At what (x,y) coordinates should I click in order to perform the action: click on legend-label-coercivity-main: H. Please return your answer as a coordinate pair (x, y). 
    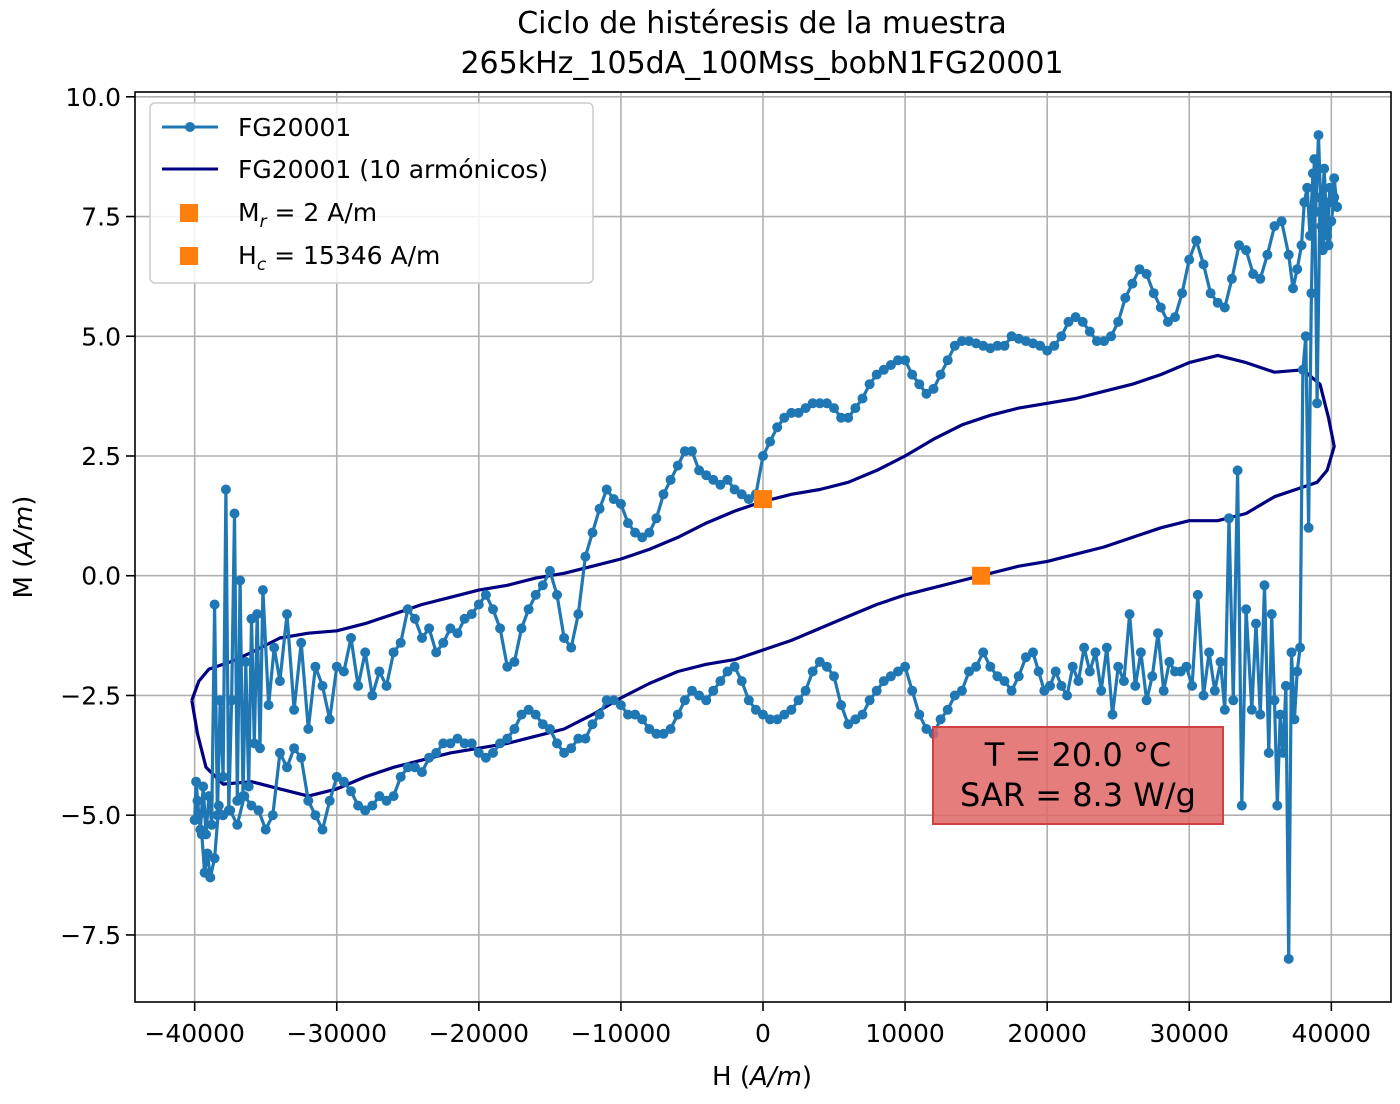
    Looking at the image, I should click on (247, 255).